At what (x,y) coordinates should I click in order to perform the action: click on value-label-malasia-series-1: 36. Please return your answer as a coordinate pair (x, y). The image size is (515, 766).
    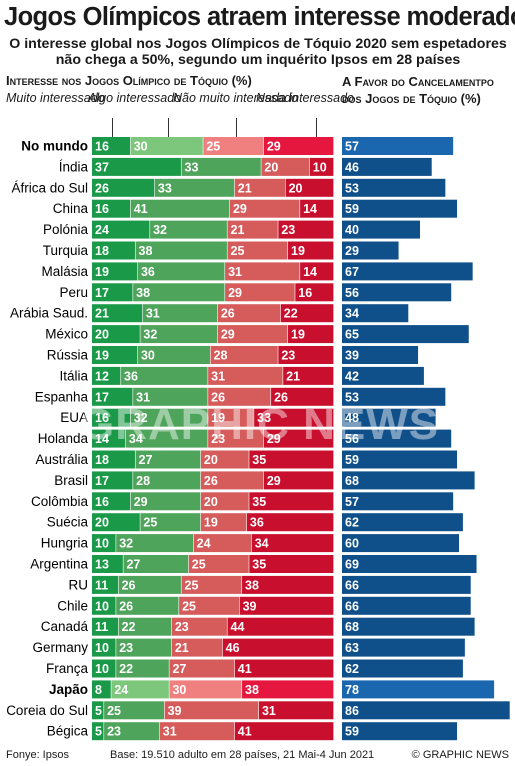
    Looking at the image, I should click on (148, 272).